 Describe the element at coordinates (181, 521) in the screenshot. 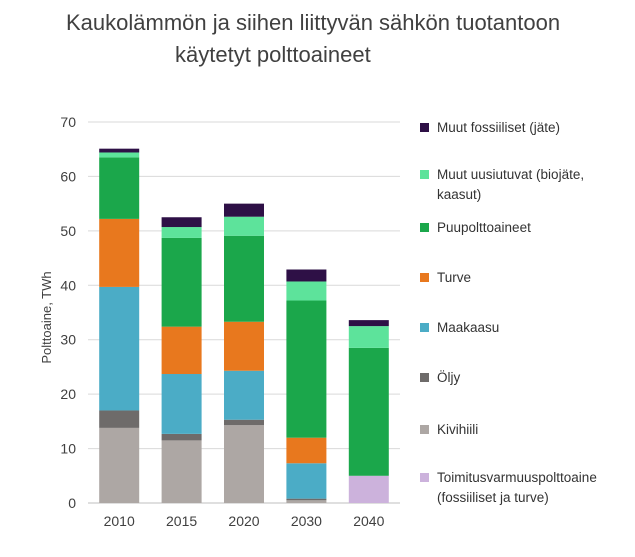

I see `x-tick-label: 2015` at that location.